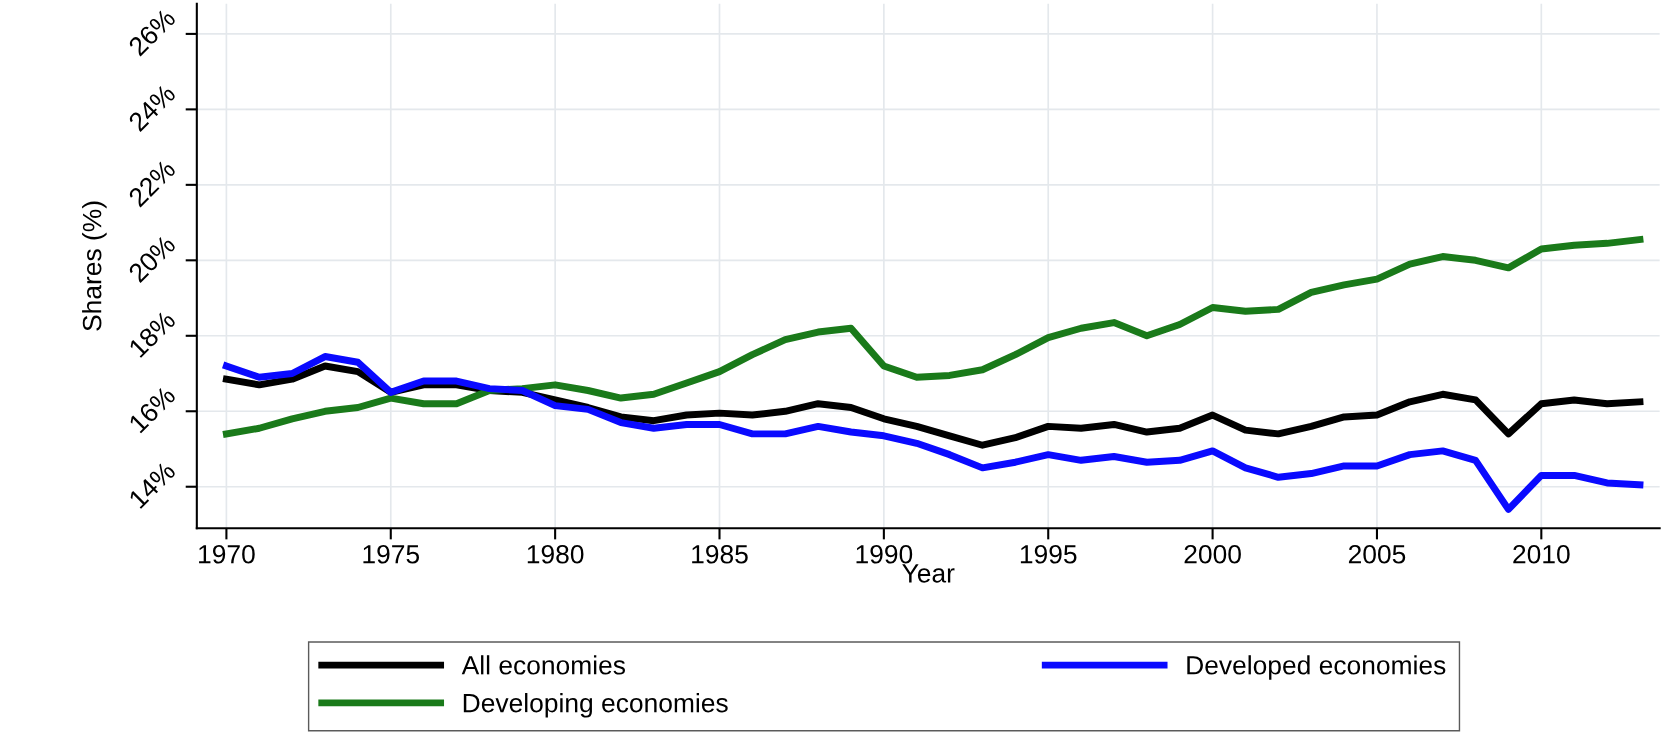 The width and height of the screenshot is (1668, 744). Describe the element at coordinates (1377, 554) in the screenshot. I see `x-tick-label: 2005` at that location.